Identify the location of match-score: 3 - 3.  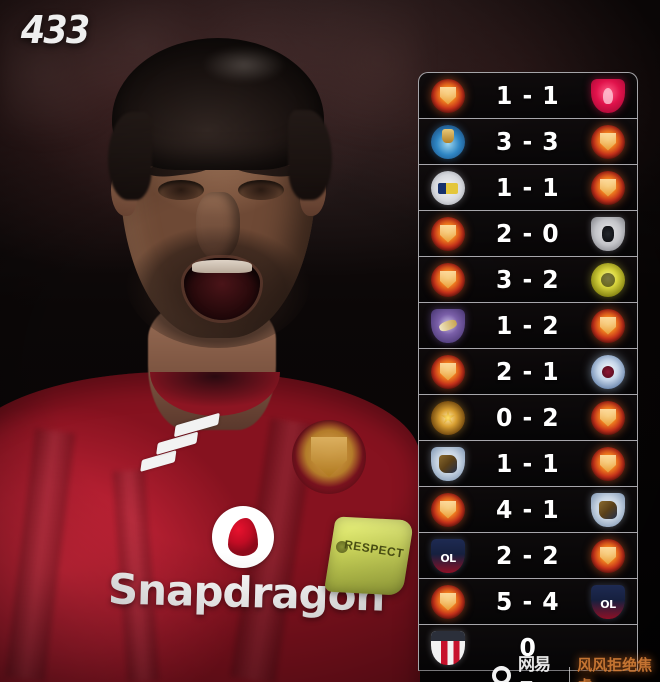
(528, 141).